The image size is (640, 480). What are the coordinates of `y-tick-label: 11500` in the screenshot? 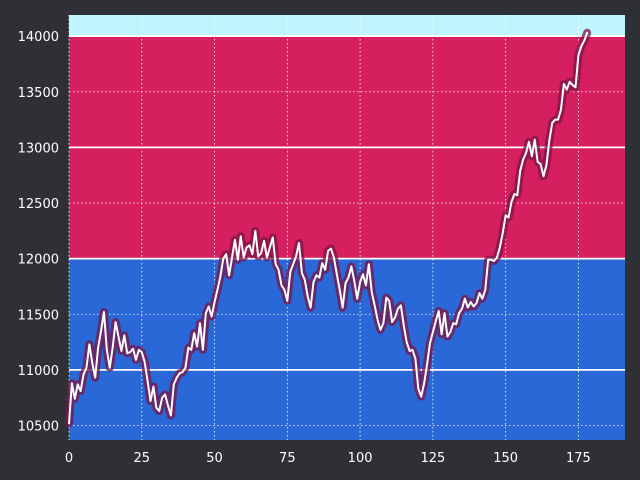 It's located at (38, 315).